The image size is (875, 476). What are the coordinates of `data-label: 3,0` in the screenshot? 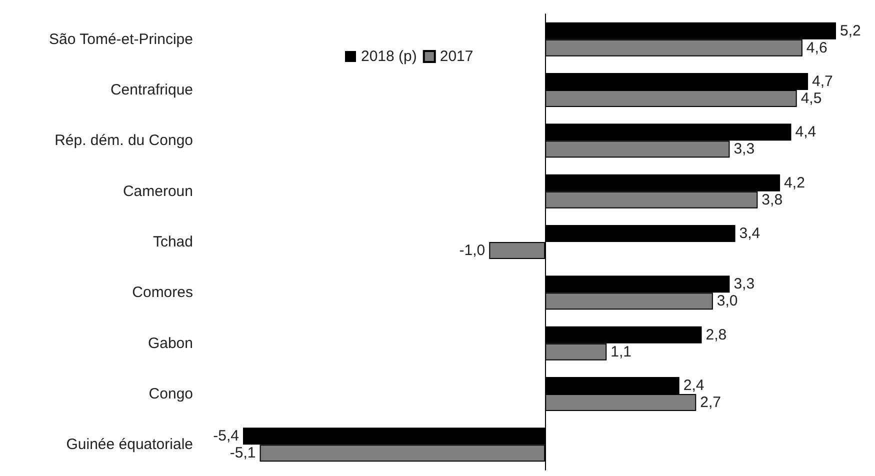 It's located at (727, 301).